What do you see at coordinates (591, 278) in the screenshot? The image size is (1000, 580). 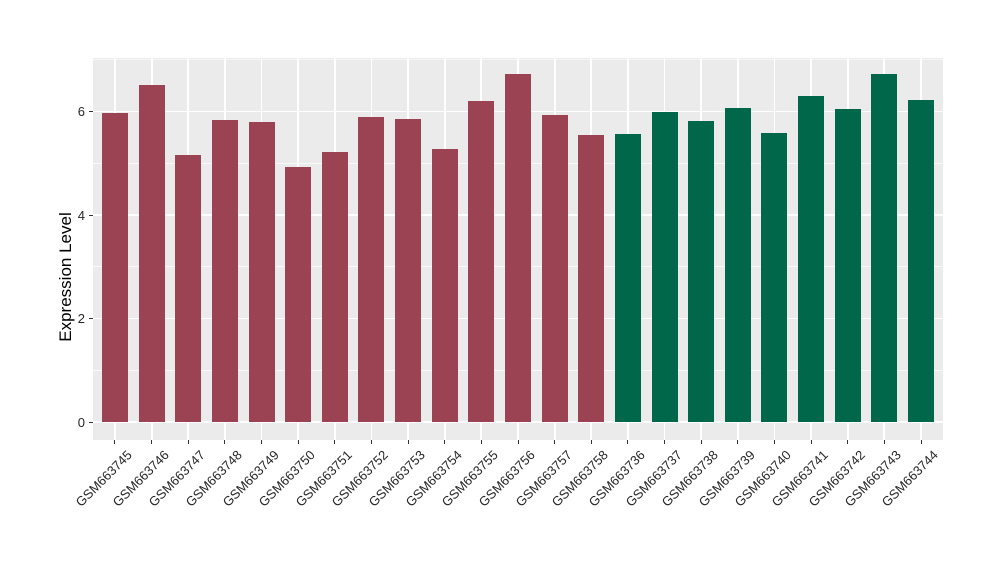 I see `bar-GSM663758` at bounding box center [591, 278].